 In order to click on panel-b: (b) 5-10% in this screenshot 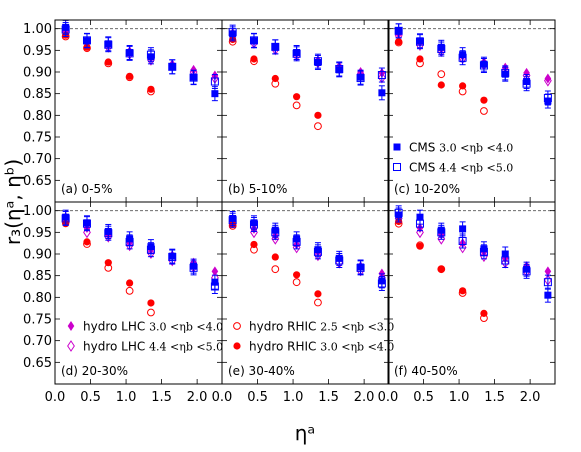, I will do `click(305, 111)`.